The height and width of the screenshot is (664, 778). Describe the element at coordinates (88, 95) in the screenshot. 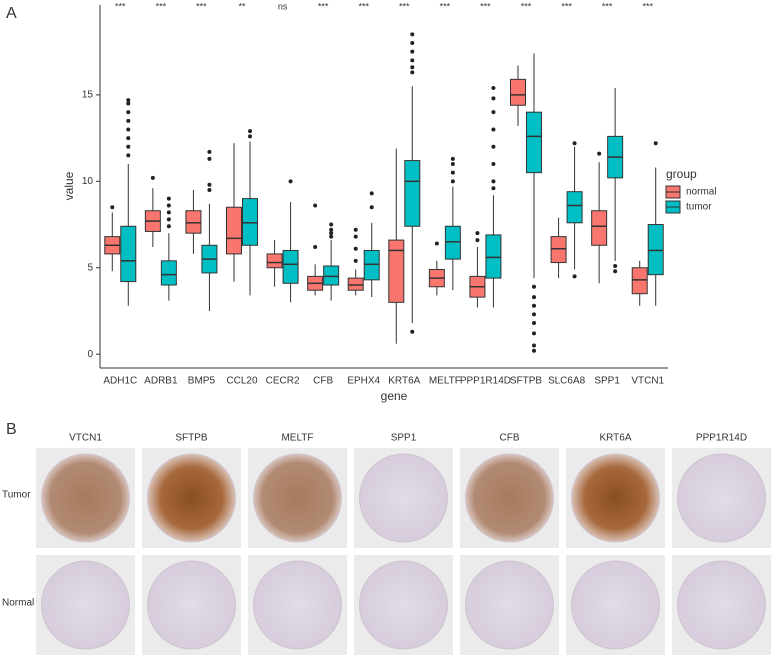

I see `y-tick-label: 15` at that location.